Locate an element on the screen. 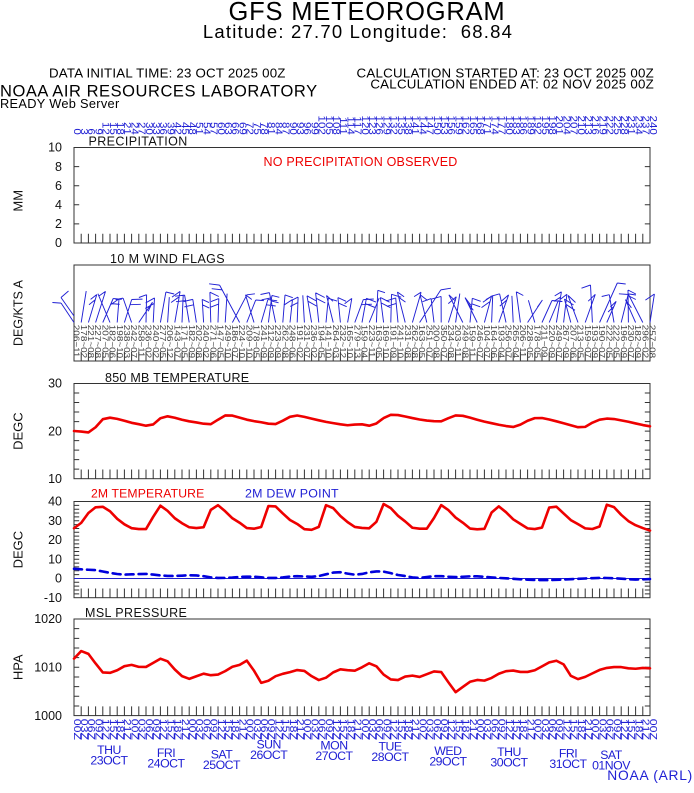 The width and height of the screenshot is (694, 793). svg-text: 186~07 is located at coordinates (234, 341).